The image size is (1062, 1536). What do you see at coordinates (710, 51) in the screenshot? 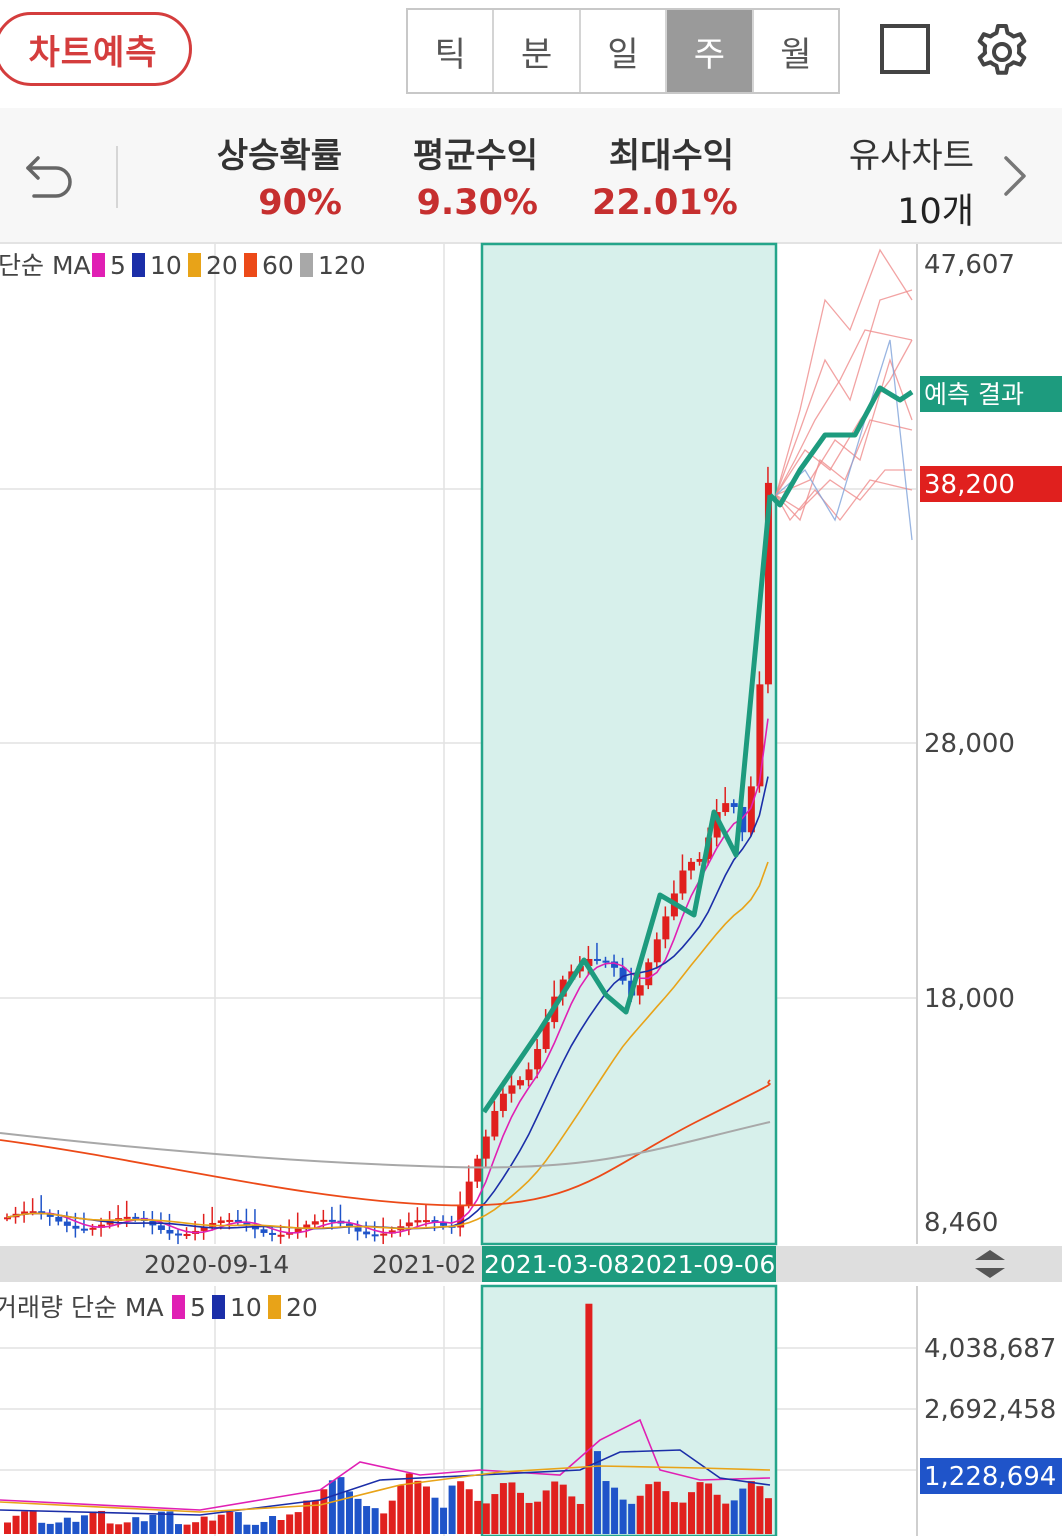
I see `tab-week: 주` at bounding box center [710, 51].